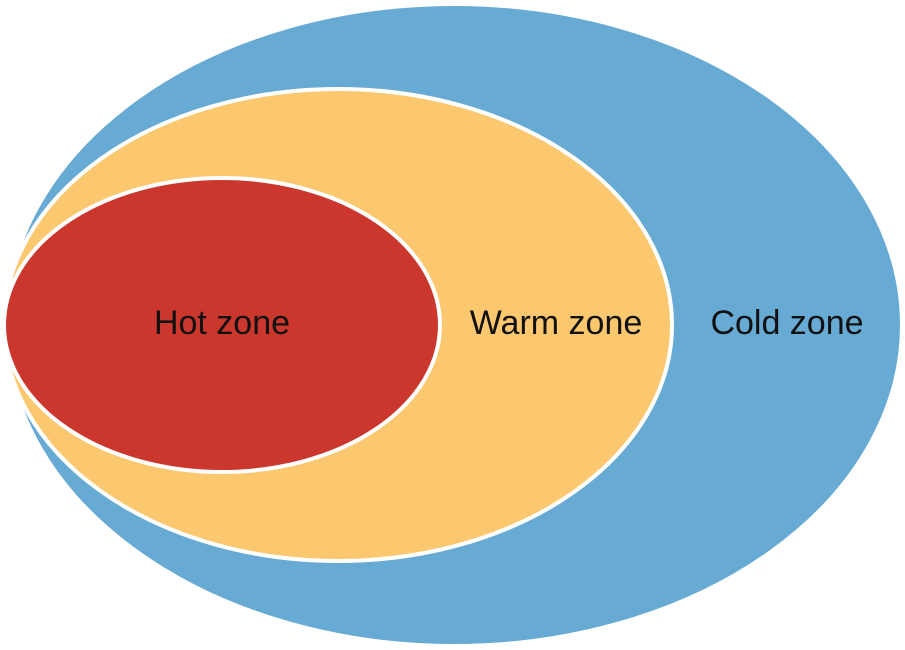  What do you see at coordinates (556, 323) in the screenshot?
I see `warm-zone-label: Warm zone` at bounding box center [556, 323].